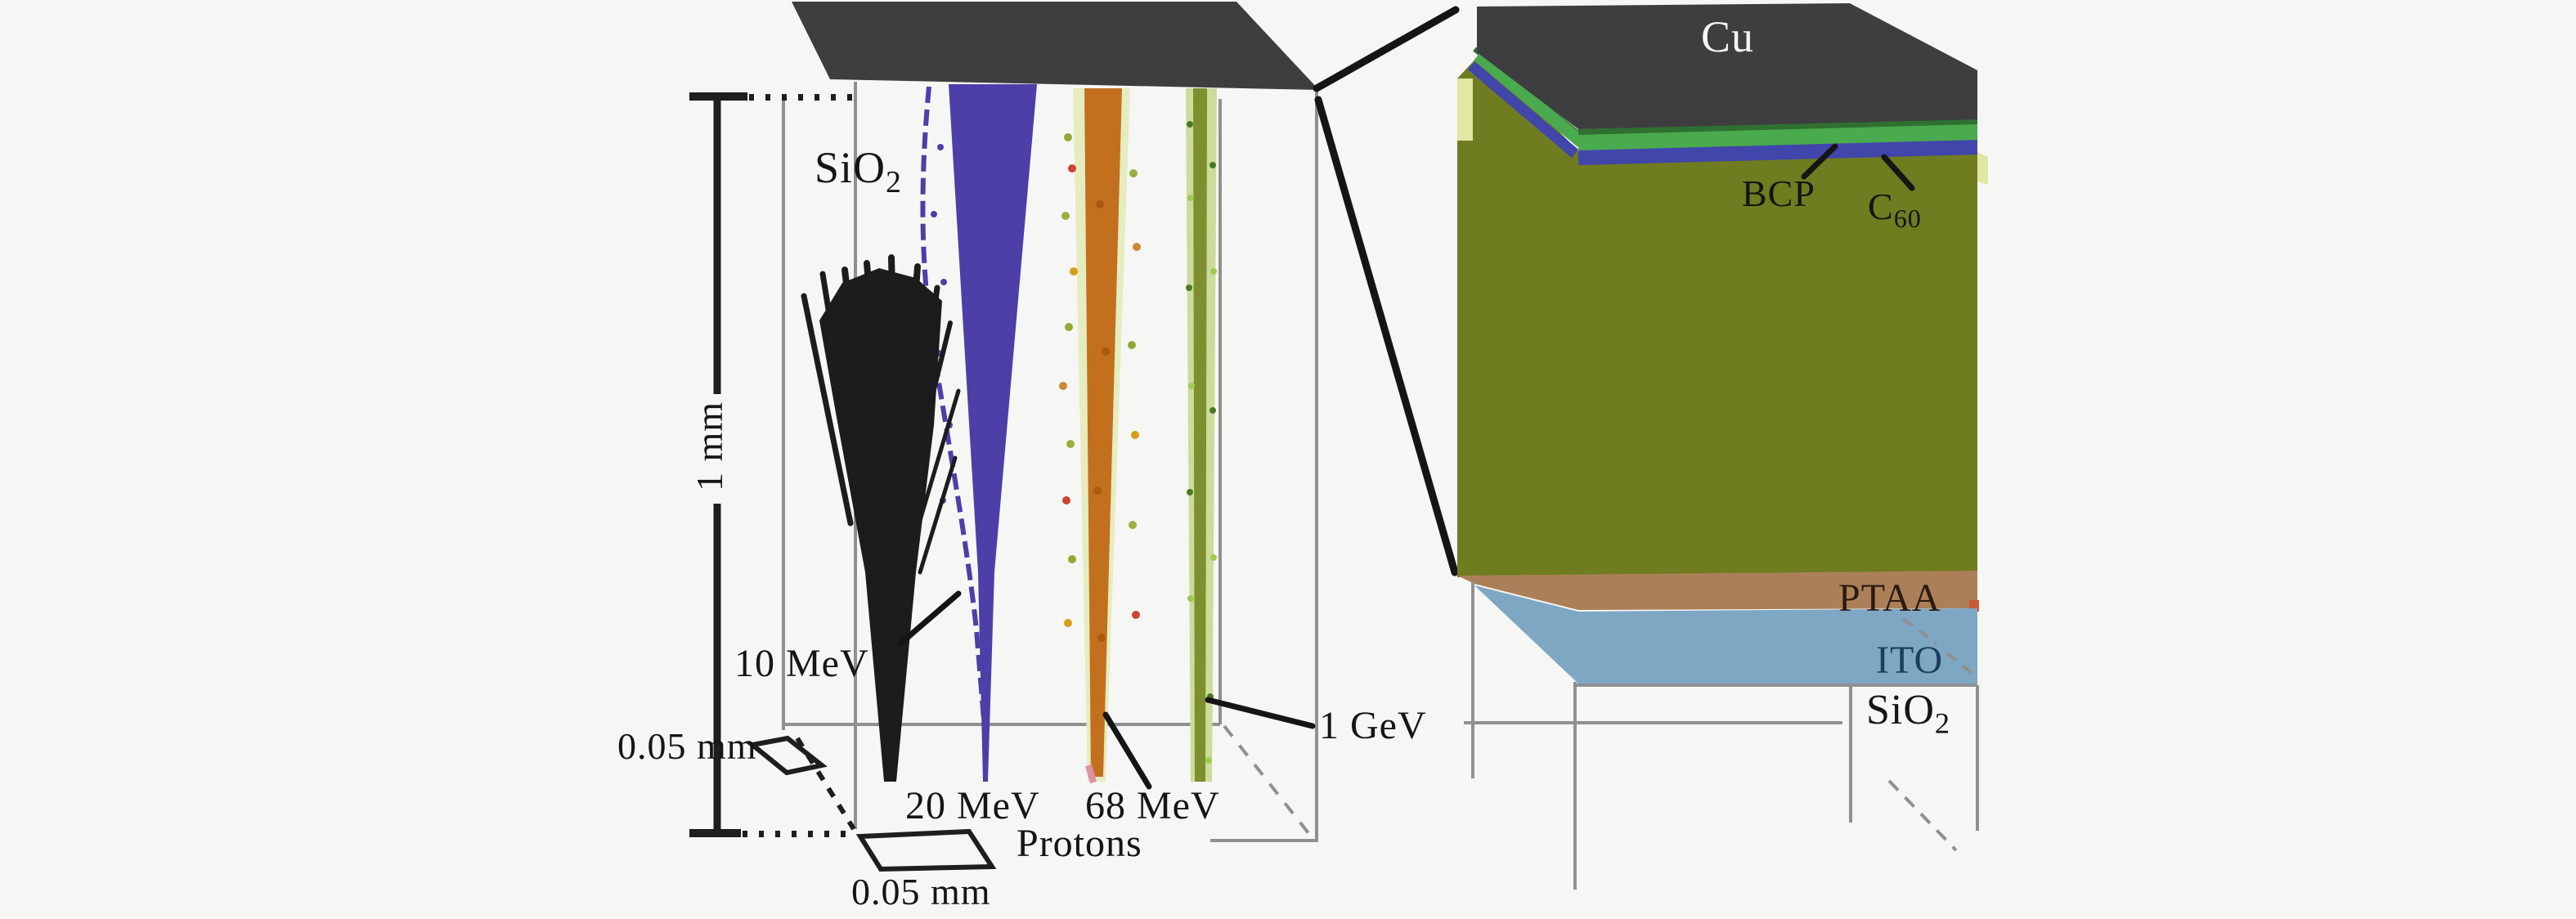 Image resolution: width=2576 pixels, height=919 pixels. What do you see at coordinates (1779, 193) in the screenshot?
I see `bcp-layer-label: BCP` at bounding box center [1779, 193].